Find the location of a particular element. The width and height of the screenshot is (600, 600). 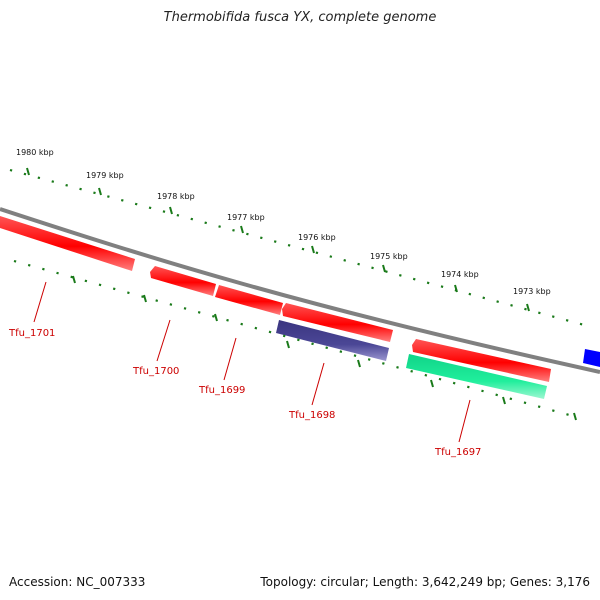

gene-label-tfu-1698: Tfu_1698 is located at coordinates (311, 415).